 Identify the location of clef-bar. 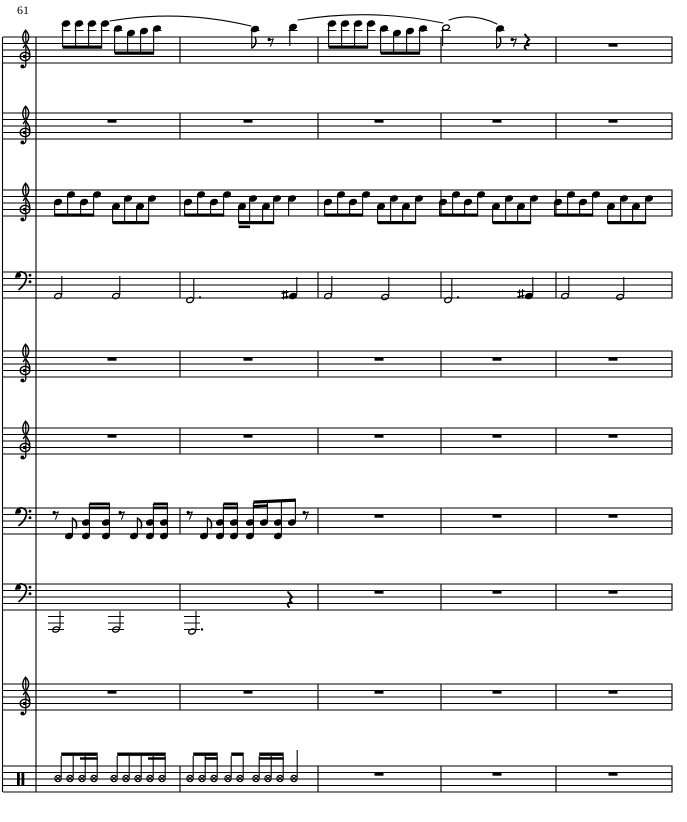
(23, 779).